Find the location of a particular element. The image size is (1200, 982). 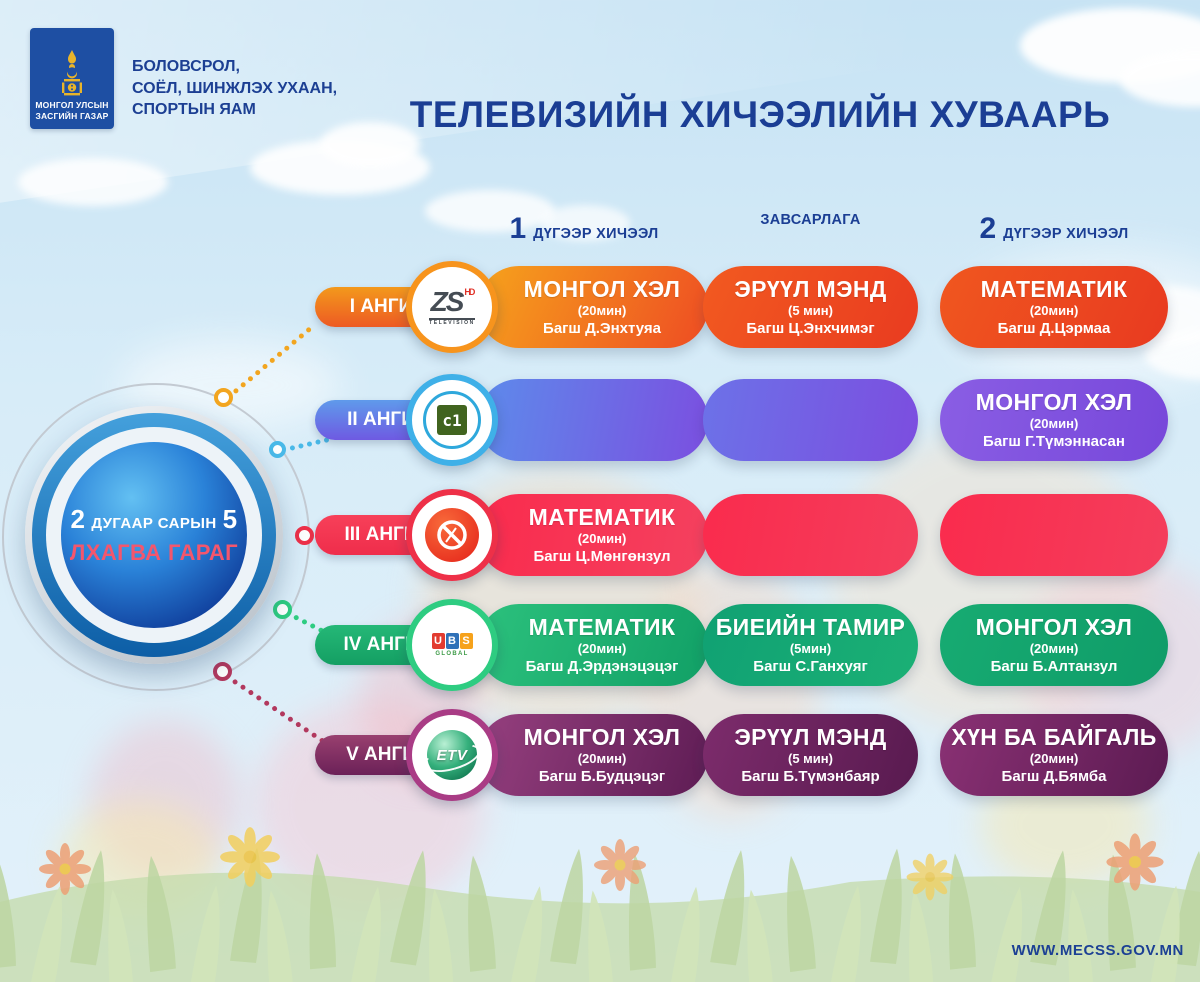

row5-lesson1-pill: МОНГОЛ ХЭЛ (20мин) Багш Б.Будцэцэг is located at coordinates (593, 755).